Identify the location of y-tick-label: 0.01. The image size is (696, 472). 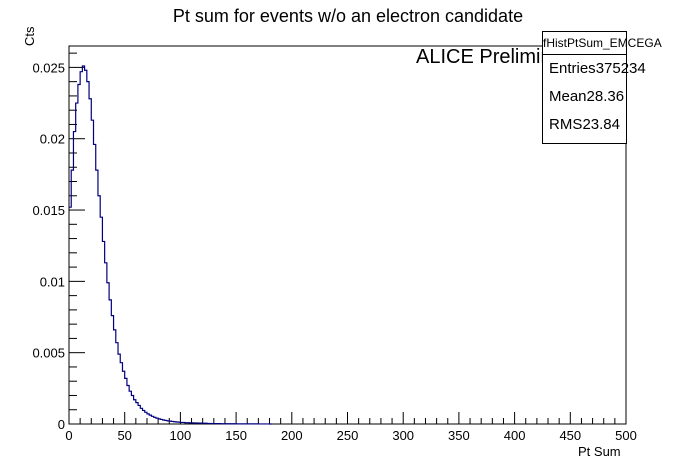
(52, 281).